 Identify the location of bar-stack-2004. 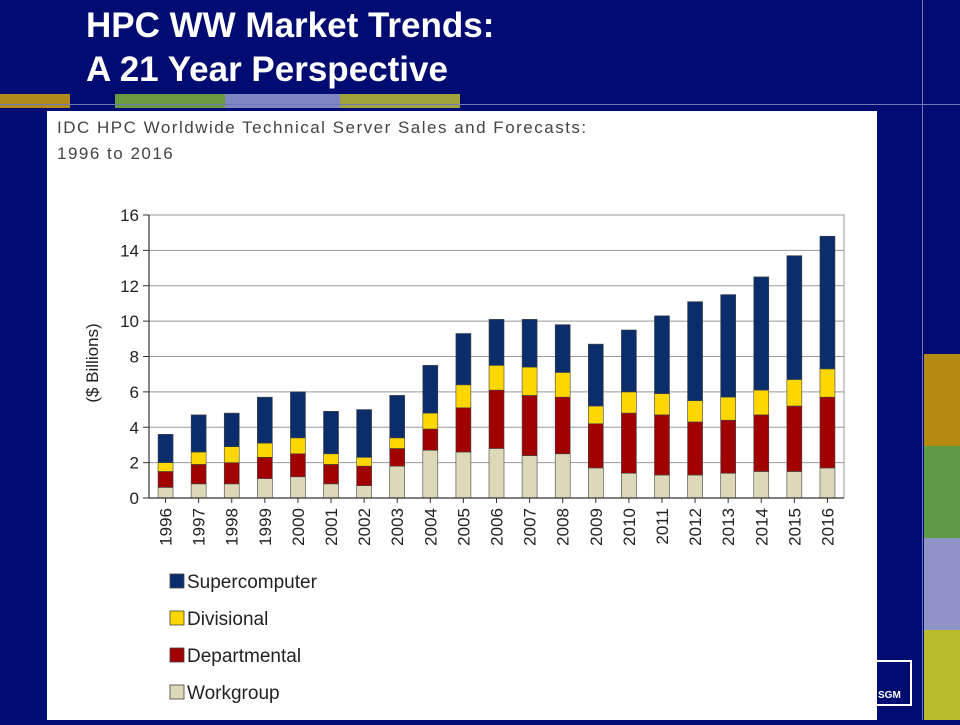
(430, 432).